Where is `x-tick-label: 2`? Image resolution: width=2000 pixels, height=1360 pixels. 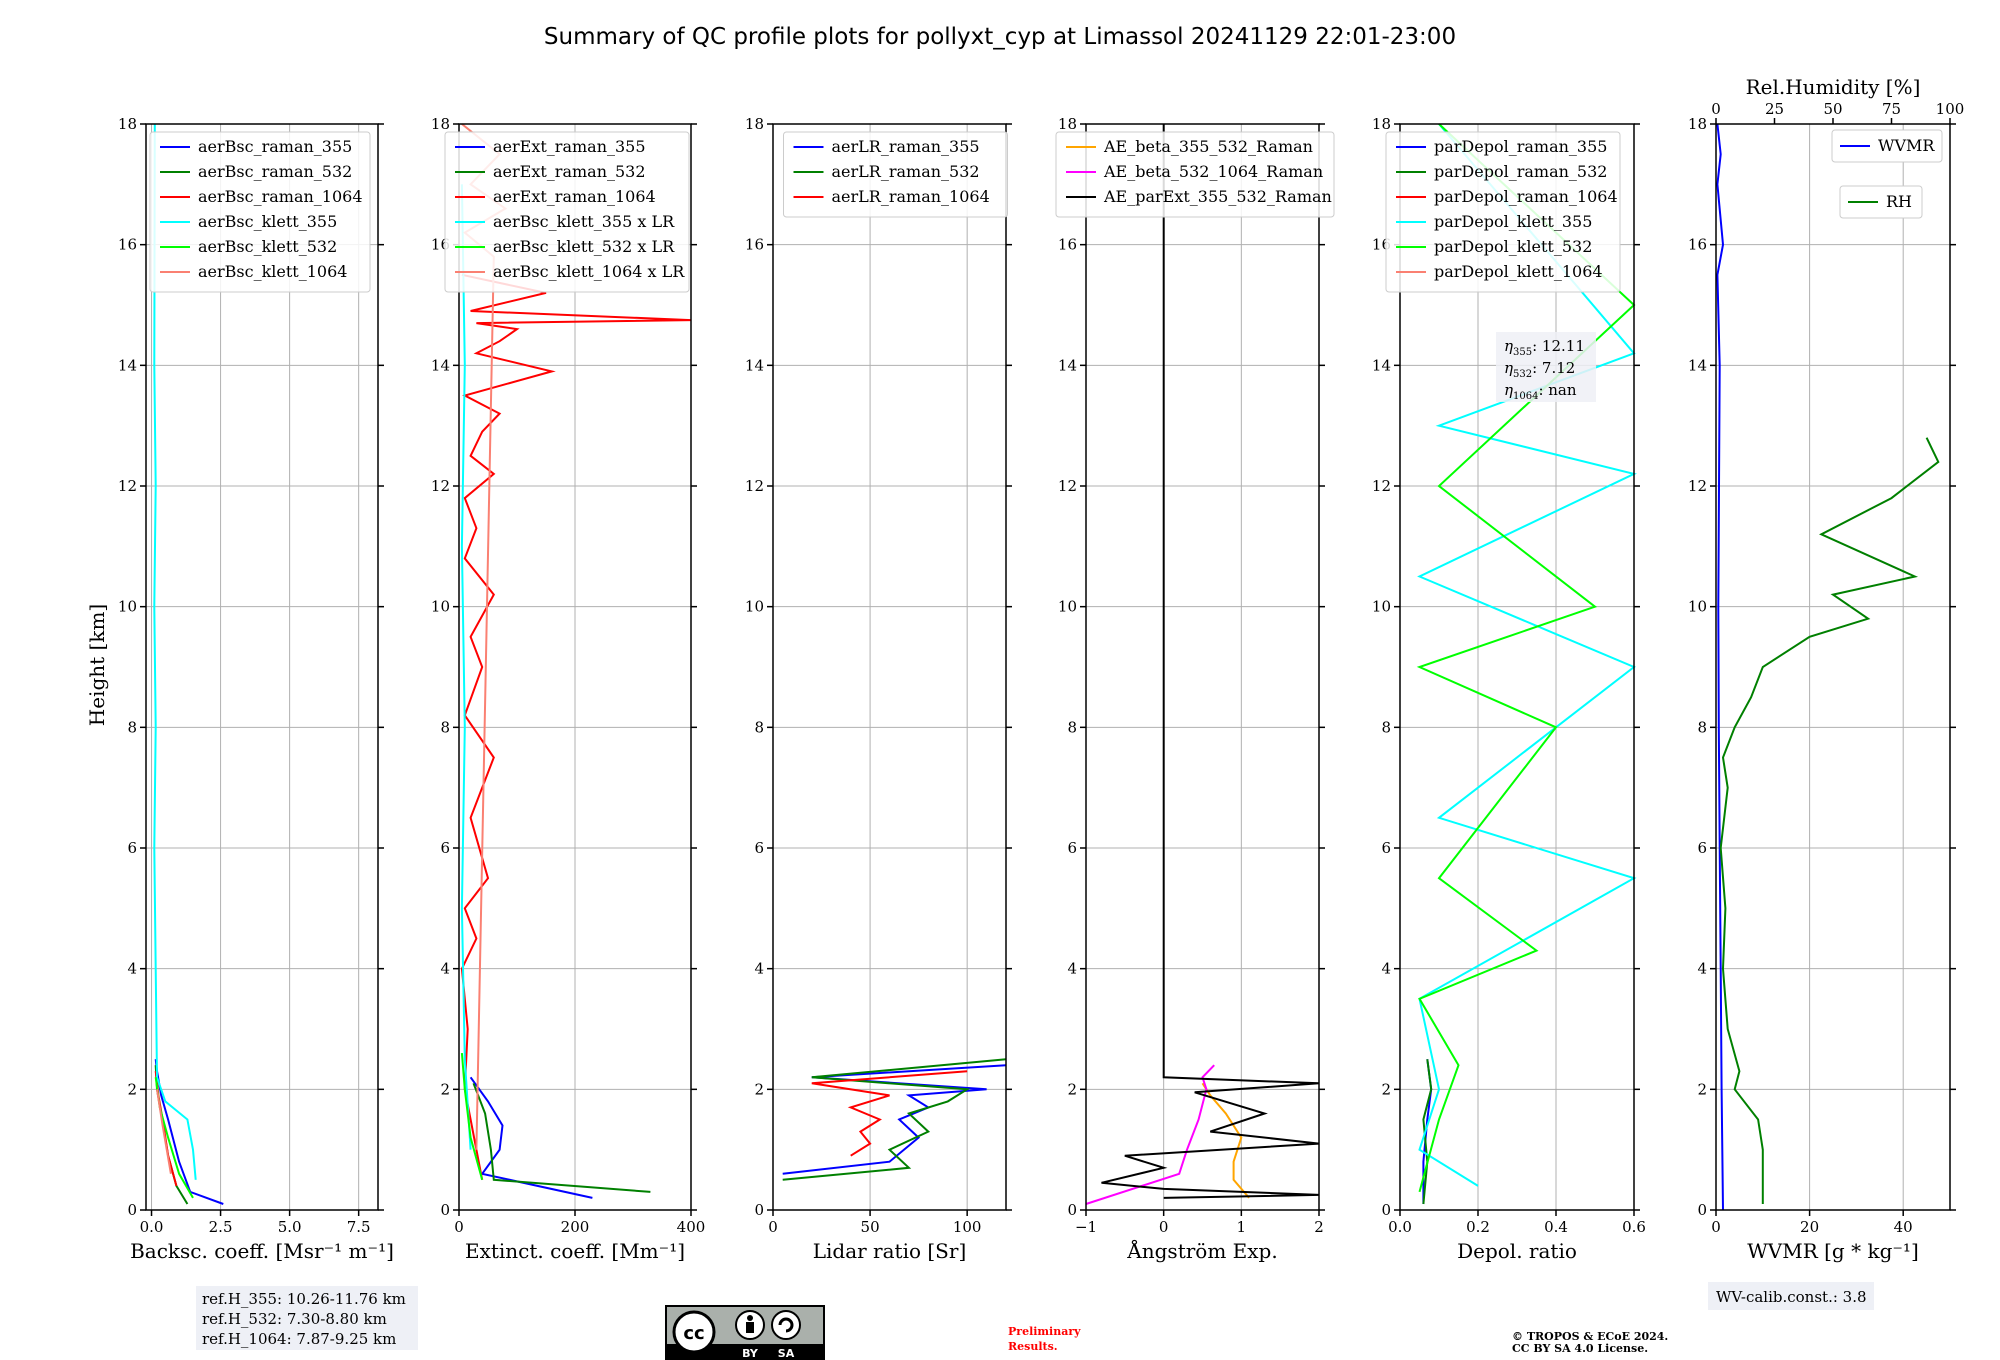
x-tick-label: 2 is located at coordinates (1319, 1227).